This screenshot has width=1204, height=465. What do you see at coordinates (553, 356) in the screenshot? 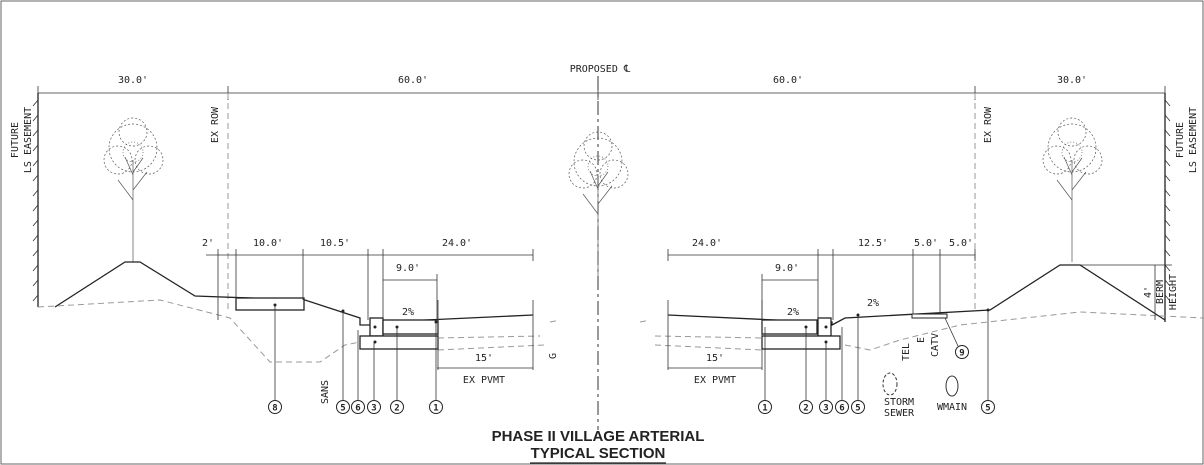
I see `median-label: G` at bounding box center [553, 356].